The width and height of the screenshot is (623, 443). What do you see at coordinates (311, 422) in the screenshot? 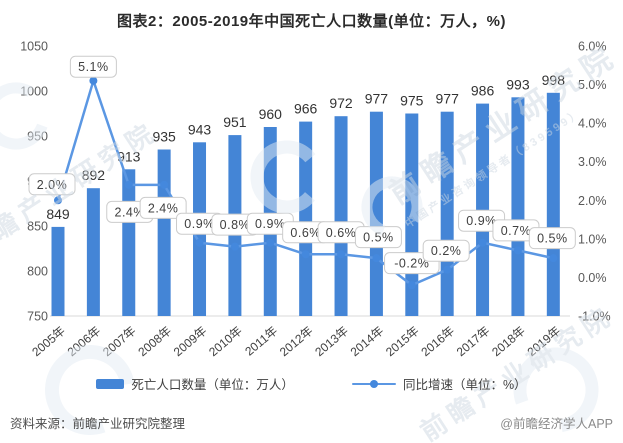
I see `footer: 资料来源：前瞻产业研究院整理 @前瞻经济学人APP` at bounding box center [311, 422].